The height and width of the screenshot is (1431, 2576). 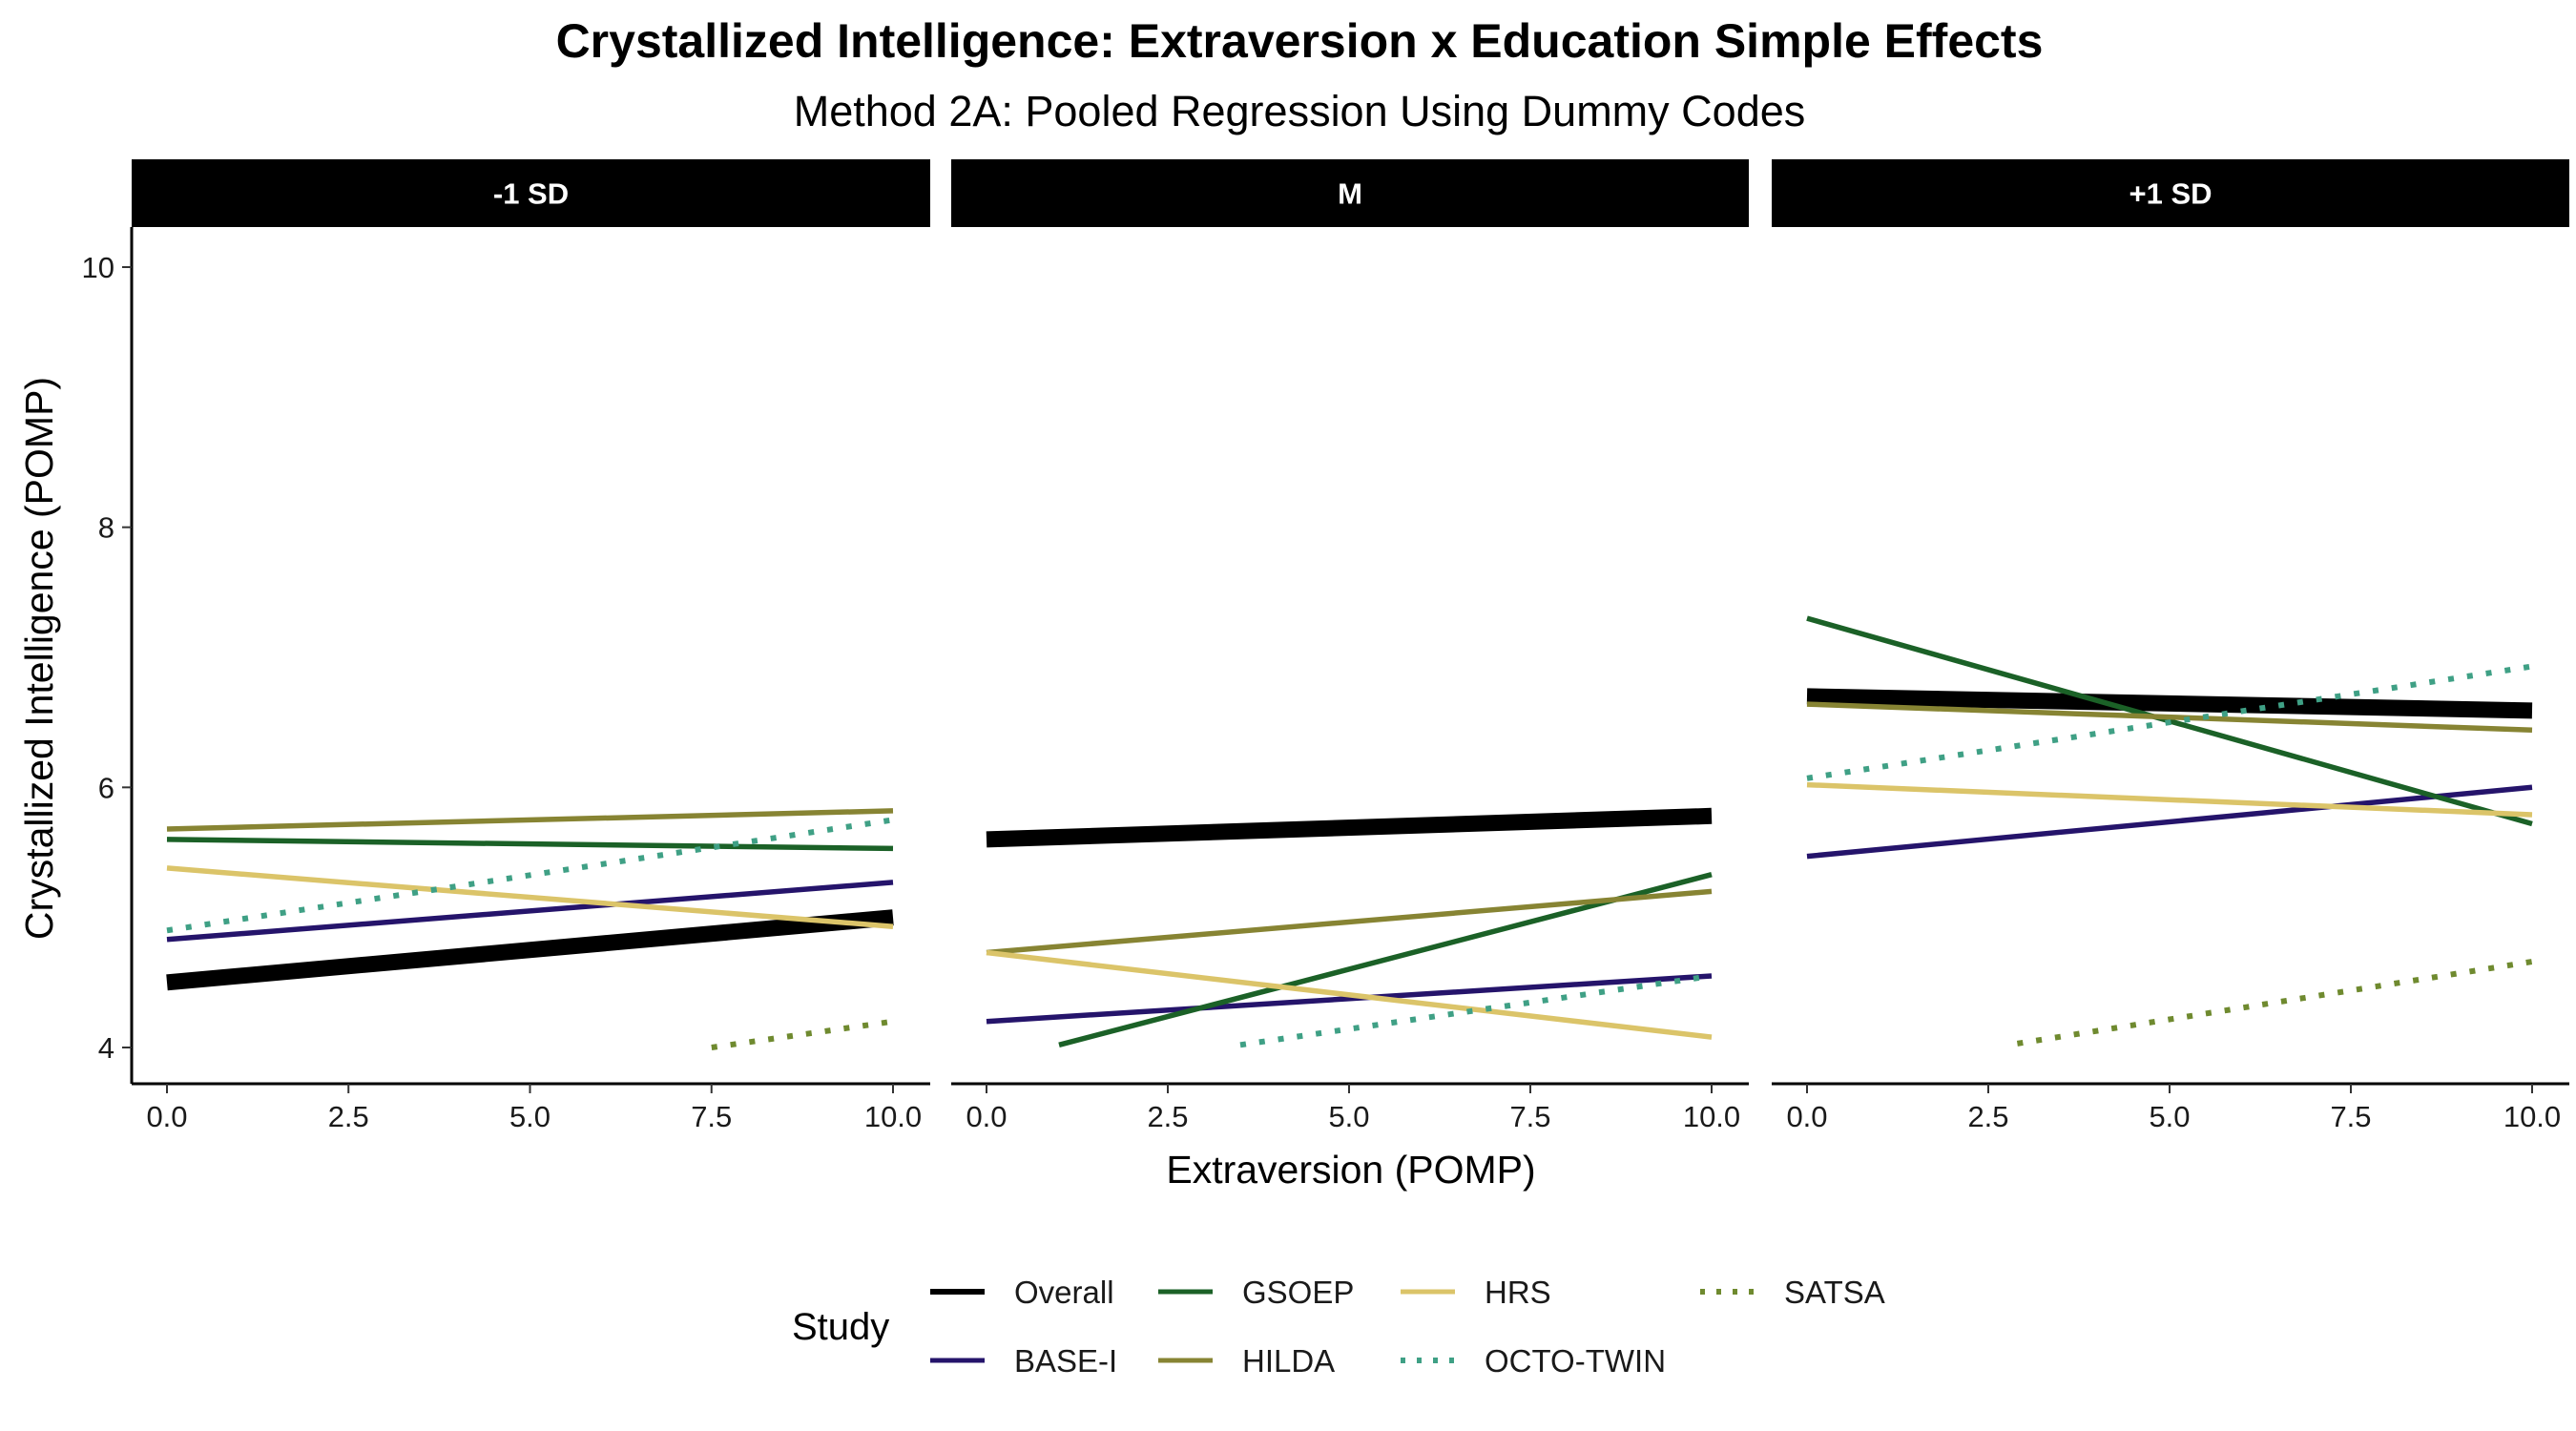 I want to click on legend-label: OCTO-TWIN, so click(x=1575, y=1361).